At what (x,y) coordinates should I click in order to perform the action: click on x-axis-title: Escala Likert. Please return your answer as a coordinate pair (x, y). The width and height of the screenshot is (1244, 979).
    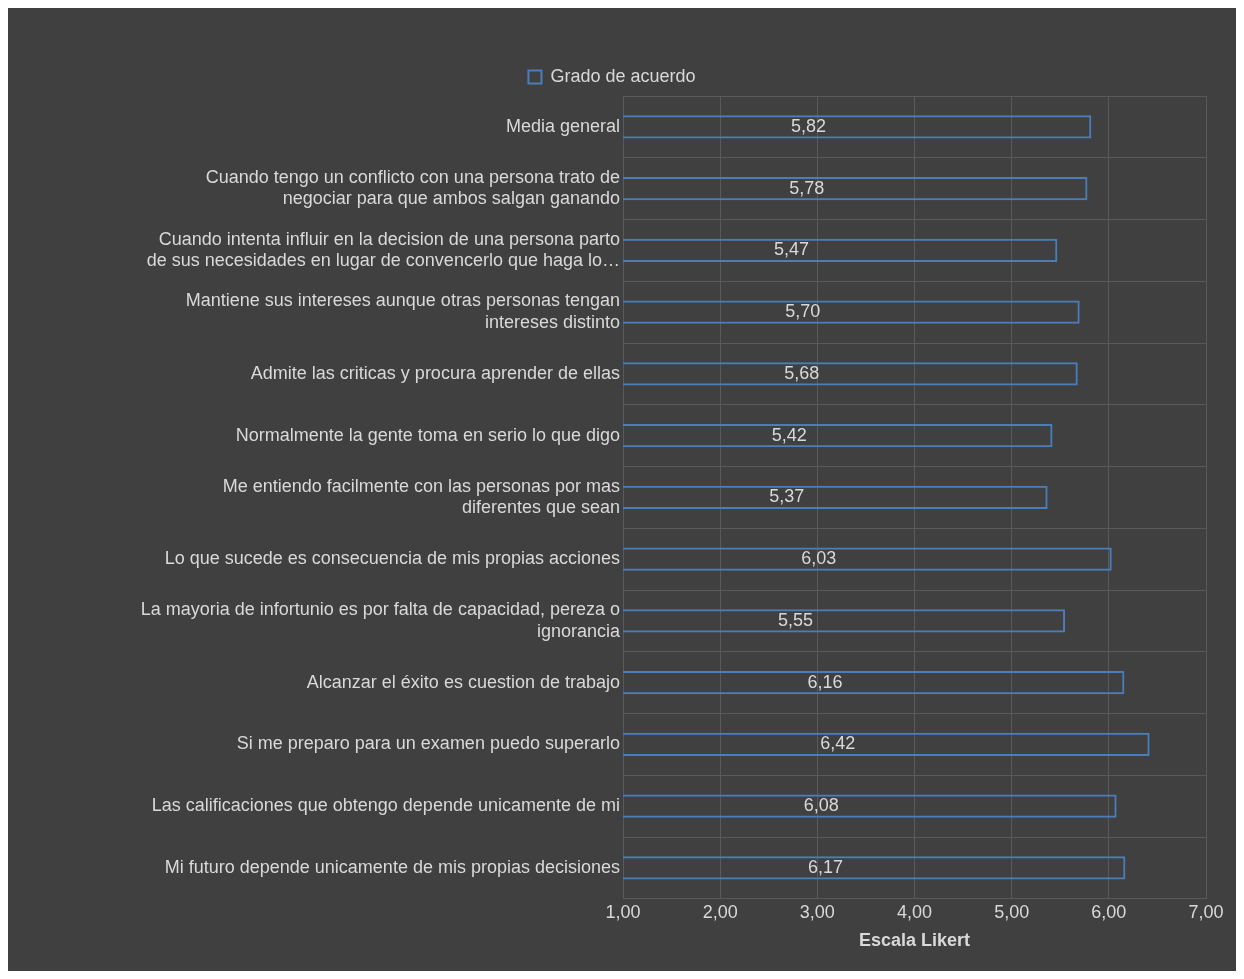
    Looking at the image, I should click on (914, 940).